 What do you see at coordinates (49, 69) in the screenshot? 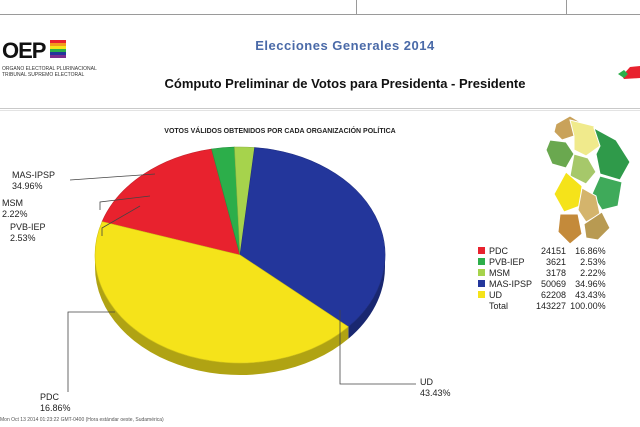
I see `logo-line1: ORGANO ELECTORAL PLURINACIONAL` at bounding box center [49, 69].